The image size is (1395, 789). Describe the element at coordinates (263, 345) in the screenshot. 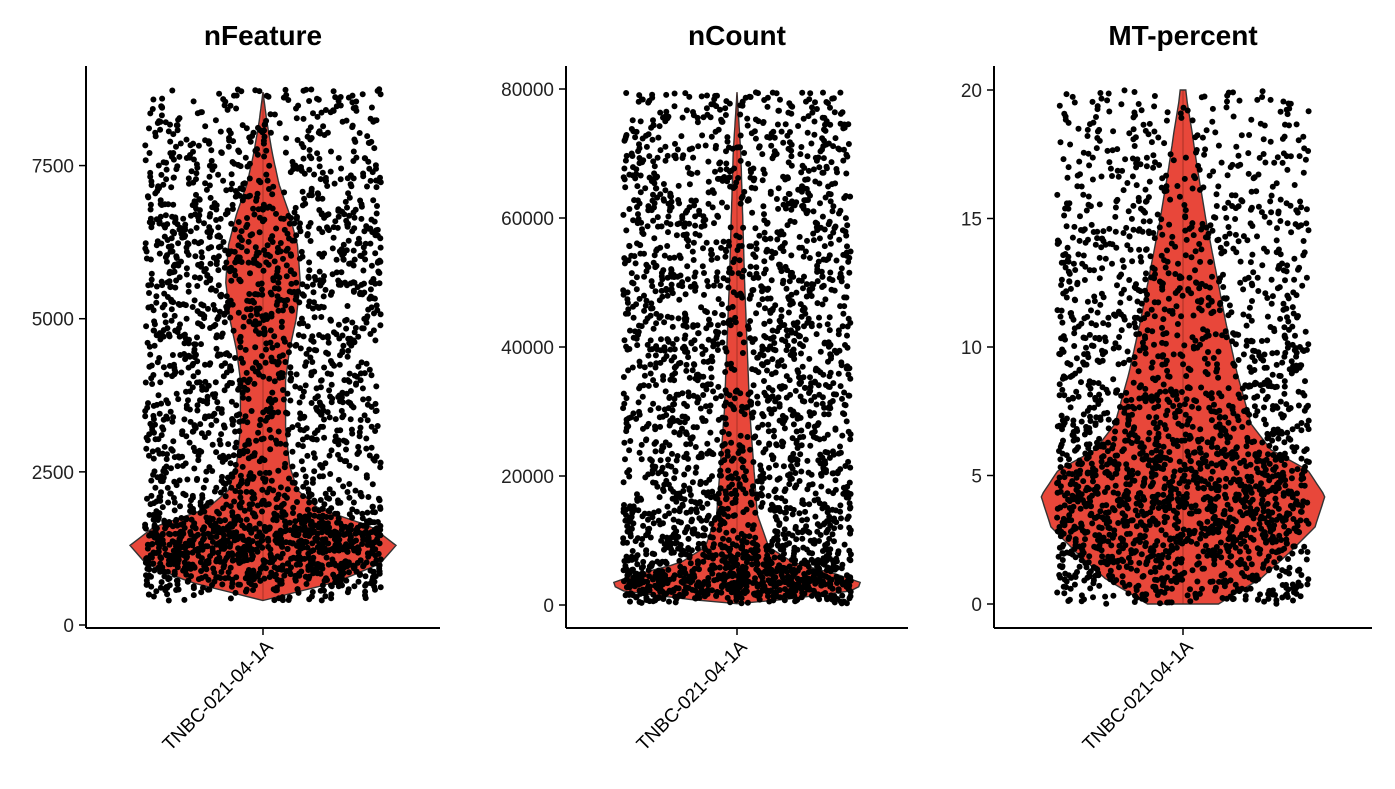

I see `points-layer-nfeature` at that location.